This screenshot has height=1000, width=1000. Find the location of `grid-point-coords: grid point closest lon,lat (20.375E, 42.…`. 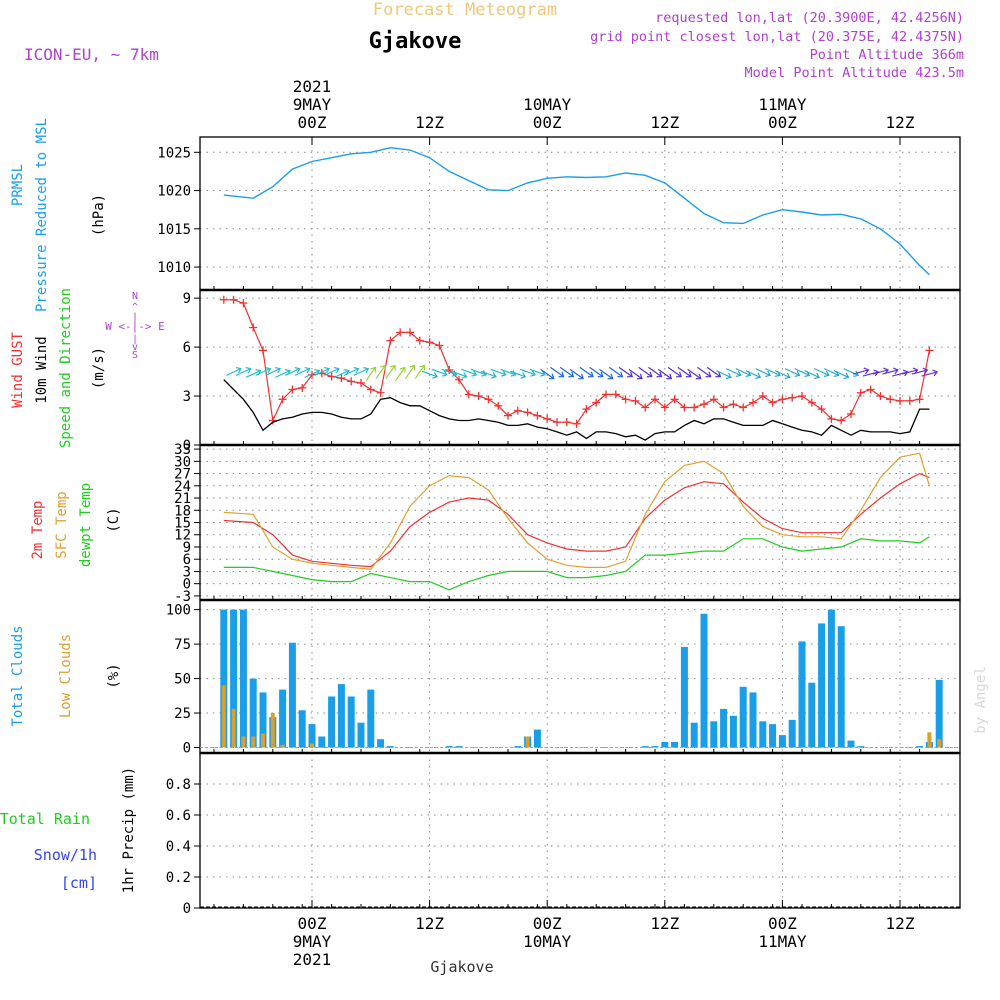

grid-point-coords: grid point closest lon,lat (20.375E, 42.… is located at coordinates (777, 37).